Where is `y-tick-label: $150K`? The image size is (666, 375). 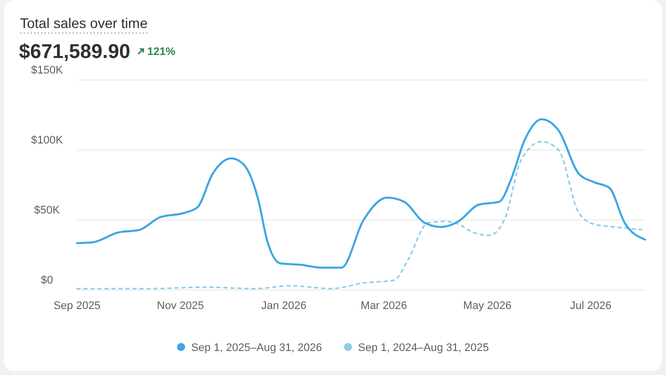 y-tick-label: $150K is located at coordinates (47, 70).